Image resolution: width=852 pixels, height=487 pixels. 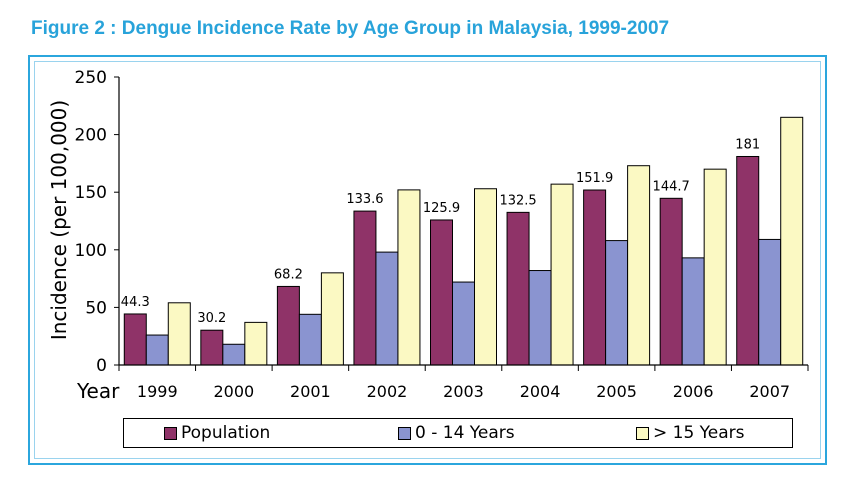 What do you see at coordinates (594, 178) in the screenshot?
I see `data-label-2005: 151.9` at bounding box center [594, 178].